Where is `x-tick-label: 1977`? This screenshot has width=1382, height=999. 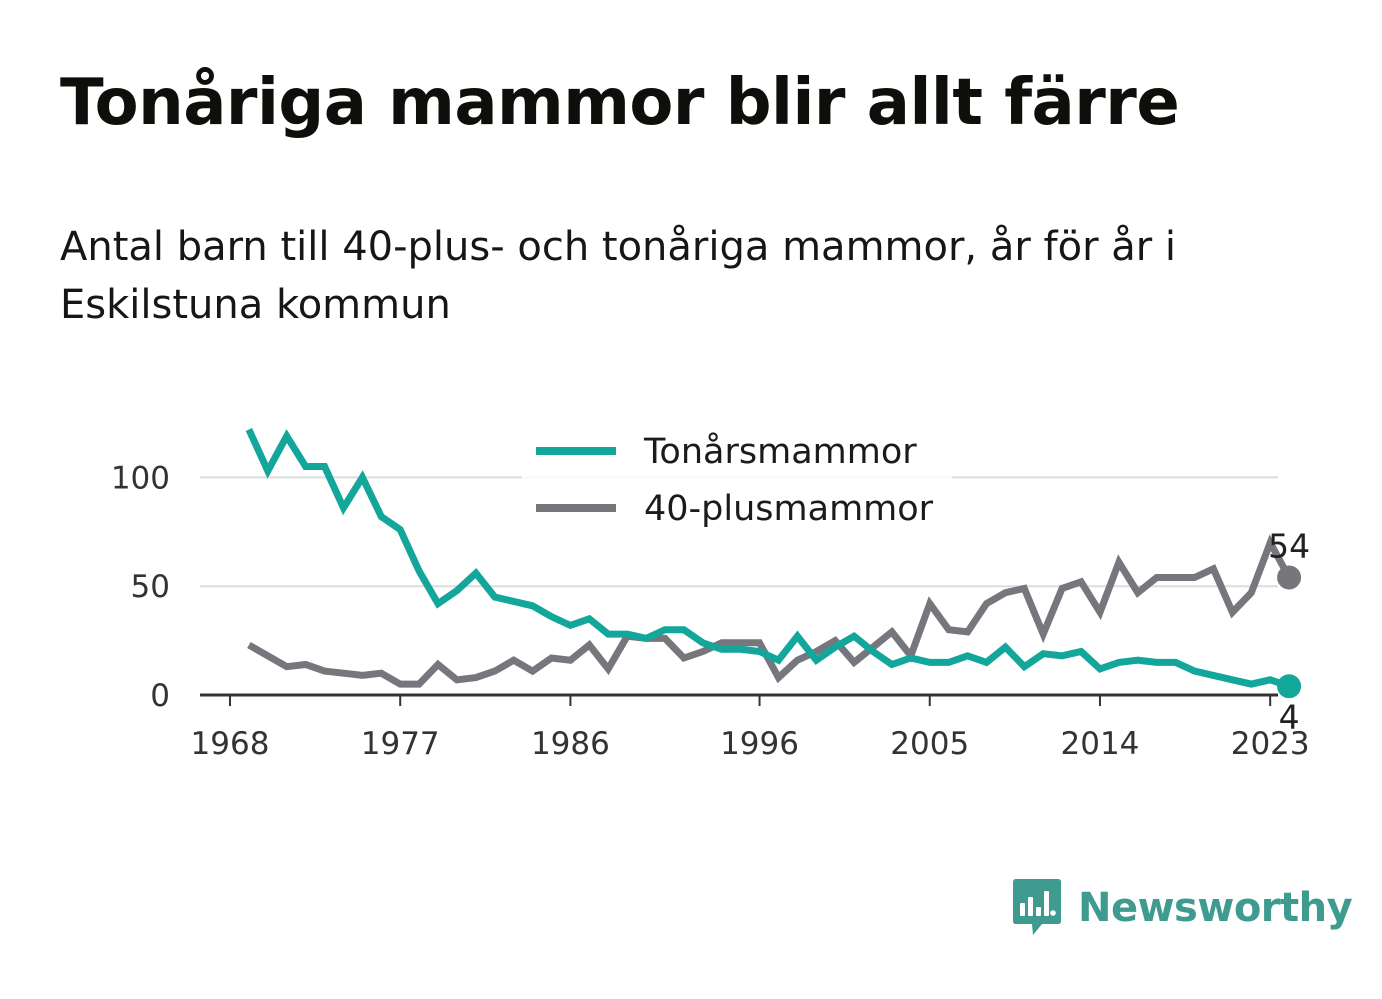 x-tick-label: 1977 is located at coordinates (400, 744).